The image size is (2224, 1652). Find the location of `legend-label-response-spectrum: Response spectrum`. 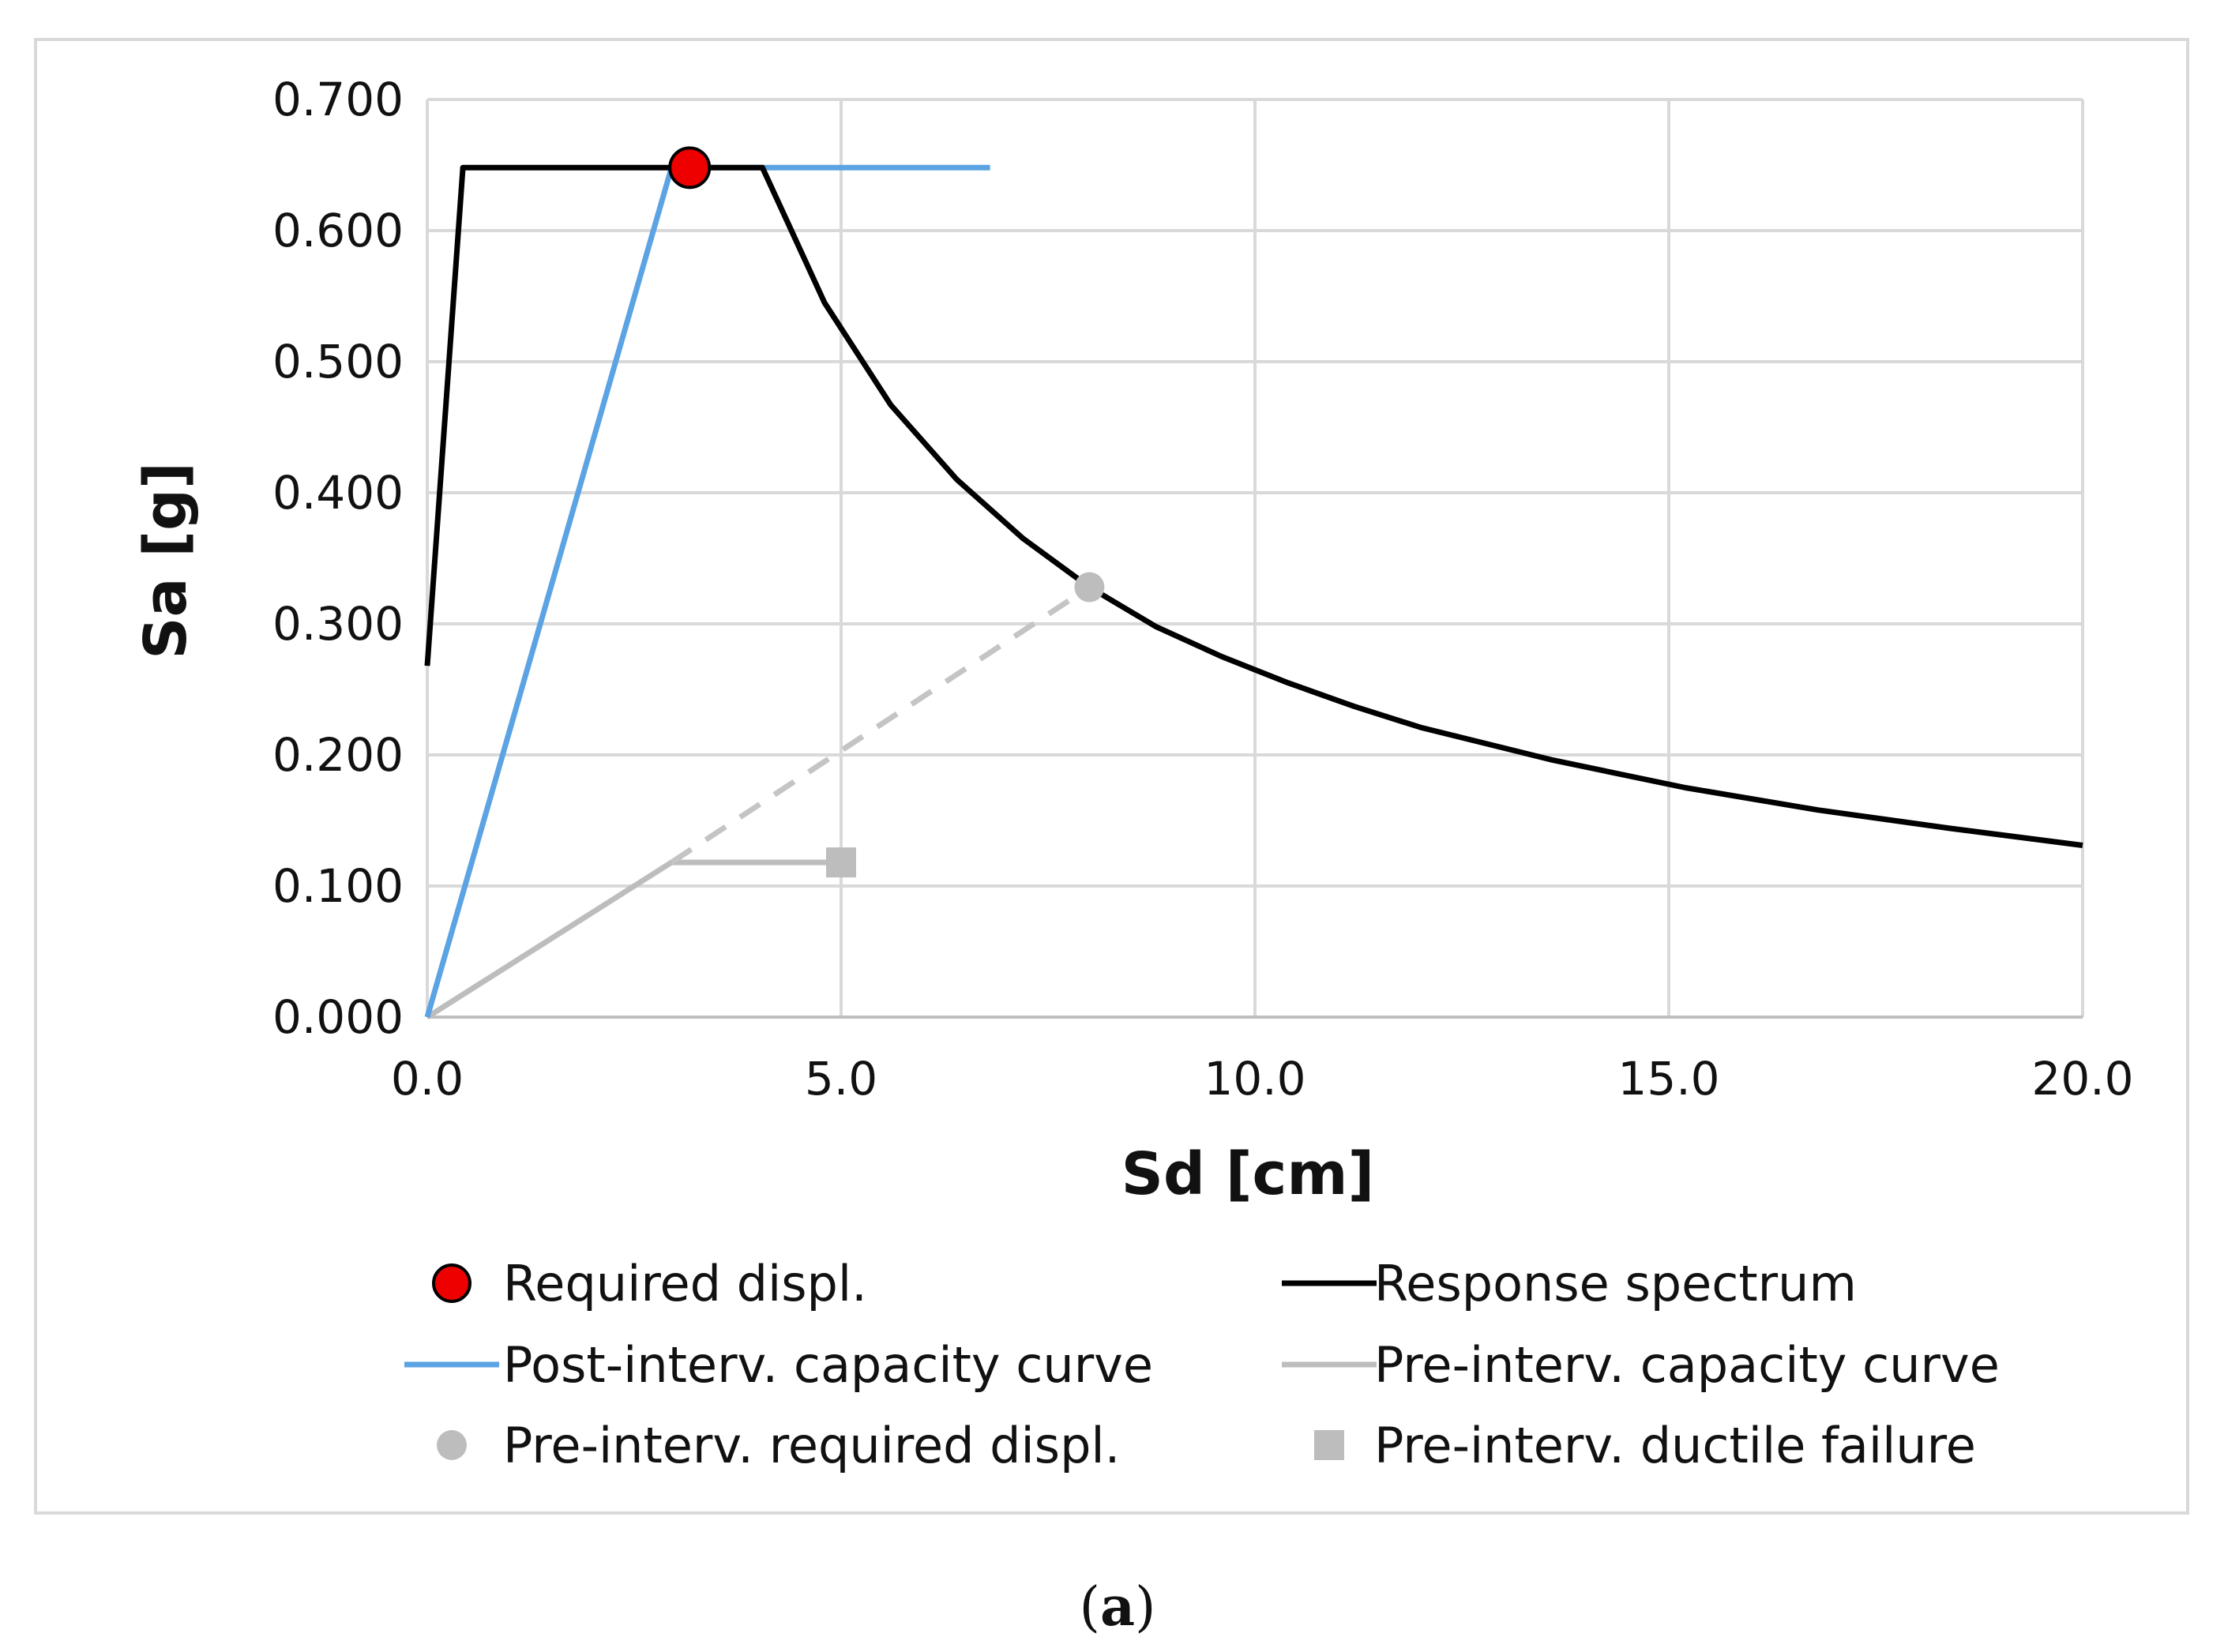

legend-label-response-spectrum: Response spectrum is located at coordinates (1615, 1283).